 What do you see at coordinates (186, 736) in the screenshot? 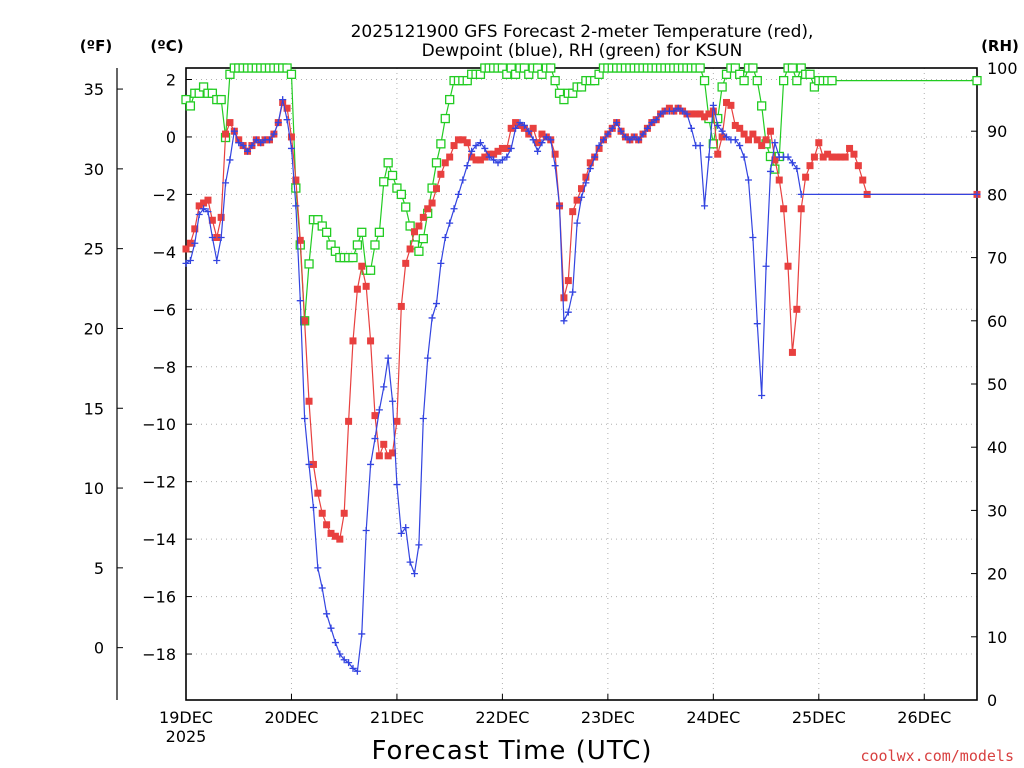
I see `x-axis-year-label: 2025` at bounding box center [186, 736].